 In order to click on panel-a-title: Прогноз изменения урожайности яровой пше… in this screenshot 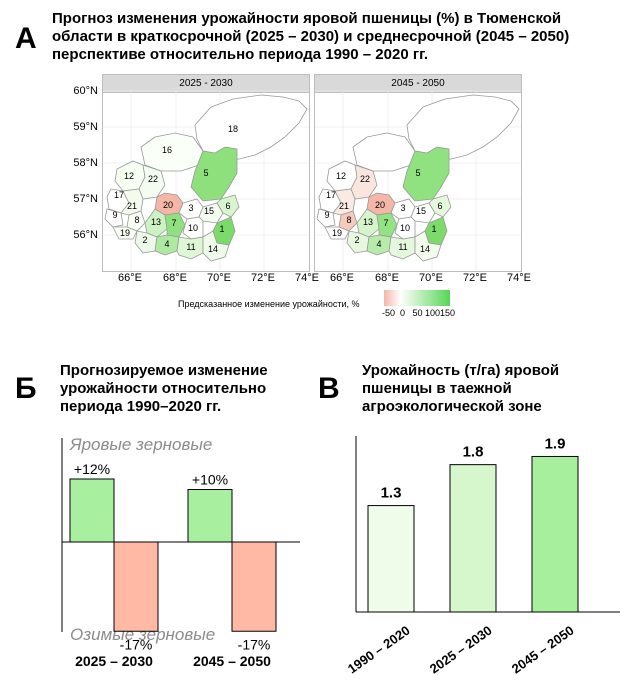, I will do `click(311, 36)`.